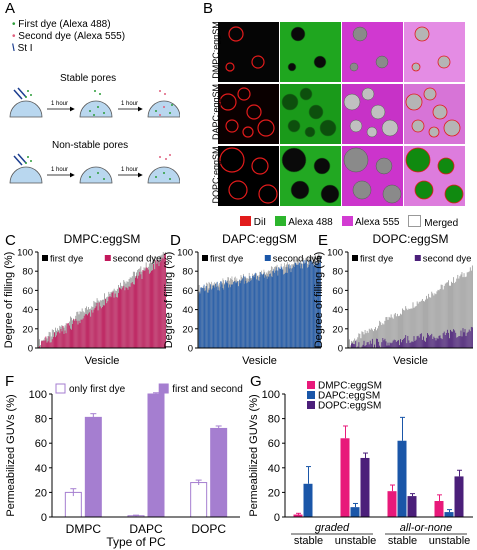  What do you see at coordinates (248, 176) in the screenshot?
I see `micrograph-dopc-ch1` at bounding box center [248, 176].